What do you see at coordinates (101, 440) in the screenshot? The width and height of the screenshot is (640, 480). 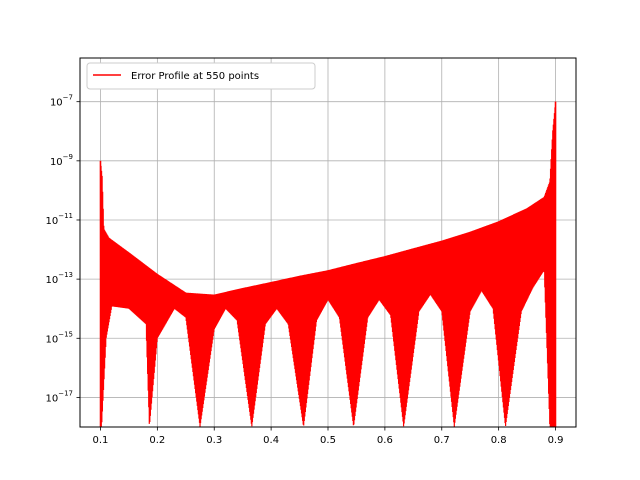 I see `x-tick-label: 0.1` at bounding box center [101, 440].